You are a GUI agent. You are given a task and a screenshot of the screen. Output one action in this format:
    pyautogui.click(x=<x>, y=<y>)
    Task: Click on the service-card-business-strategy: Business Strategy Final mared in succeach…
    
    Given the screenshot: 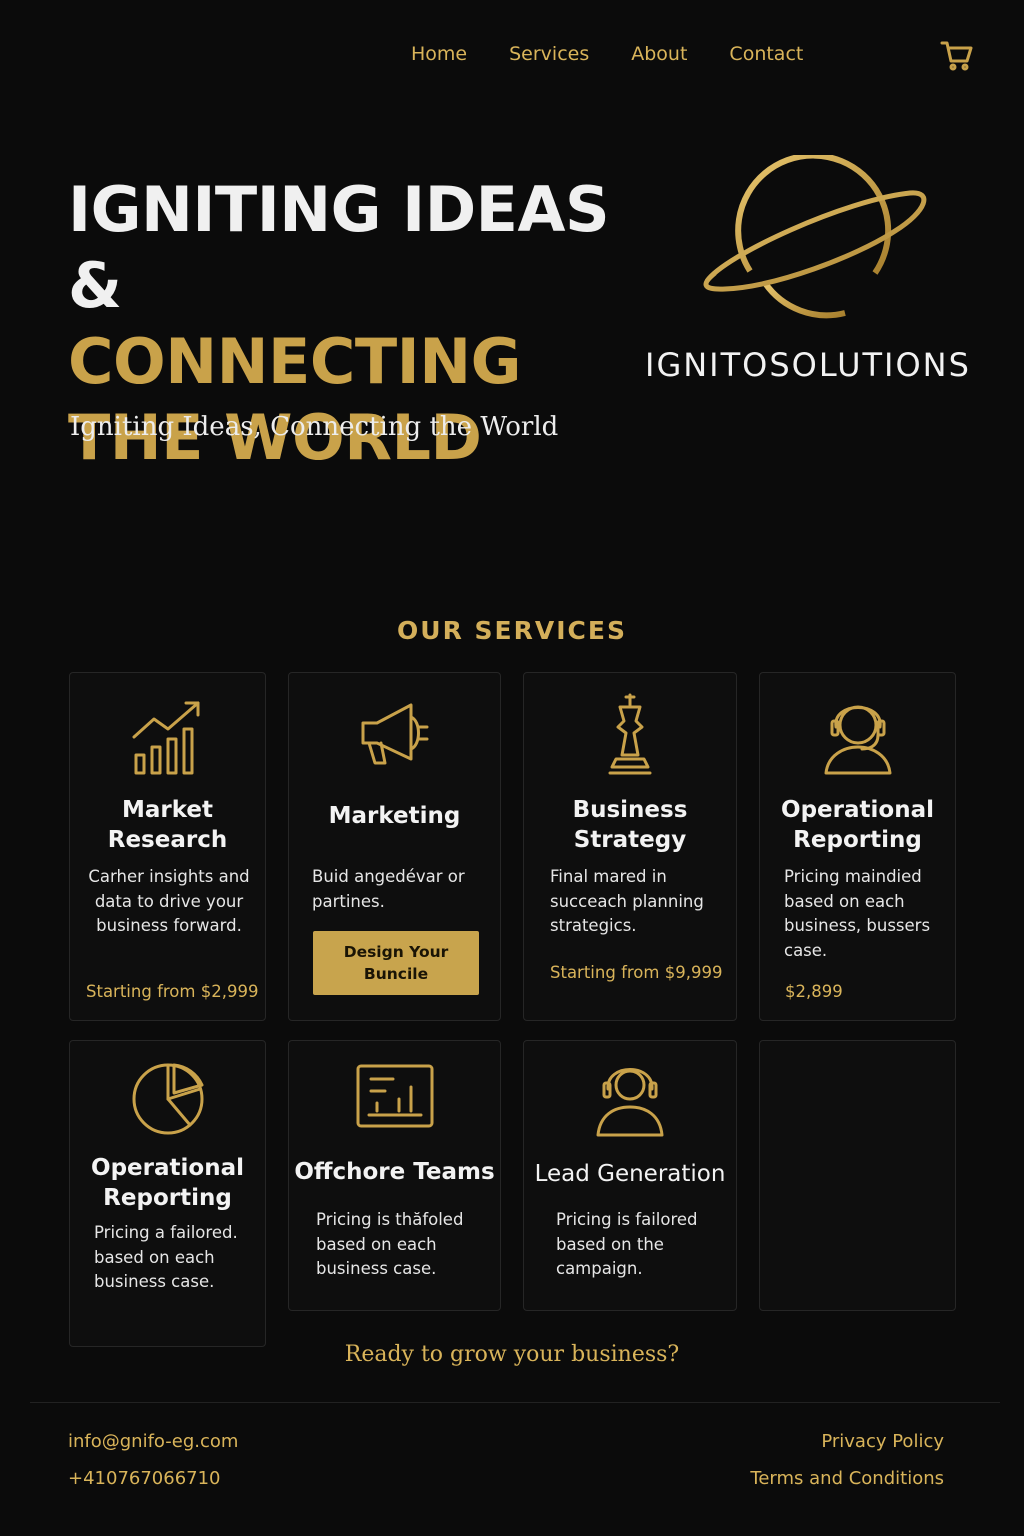 What is the action you would take?
    pyautogui.click(x=630, y=846)
    